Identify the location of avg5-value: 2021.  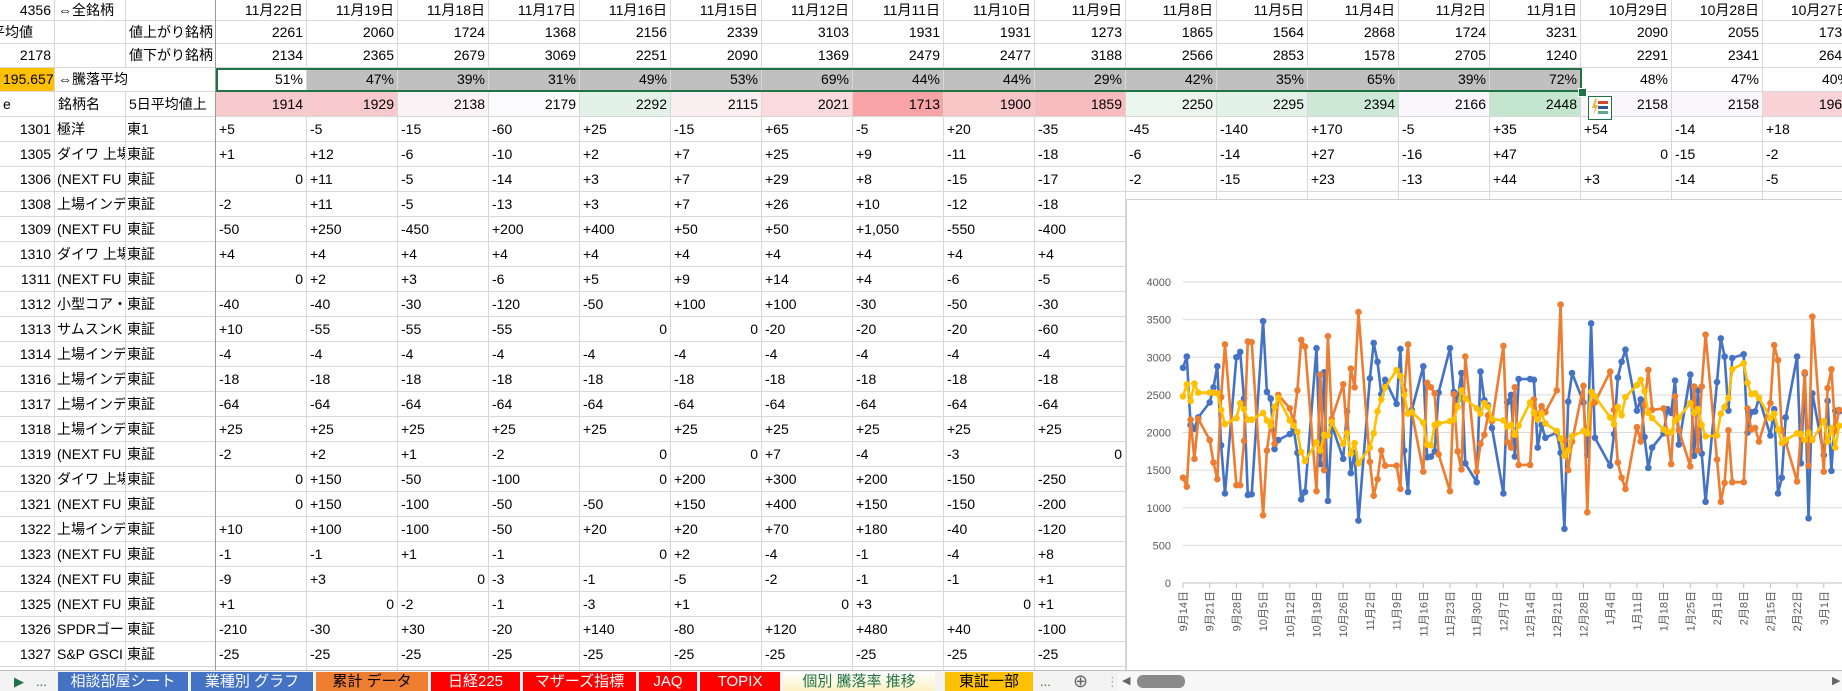
(807, 104).